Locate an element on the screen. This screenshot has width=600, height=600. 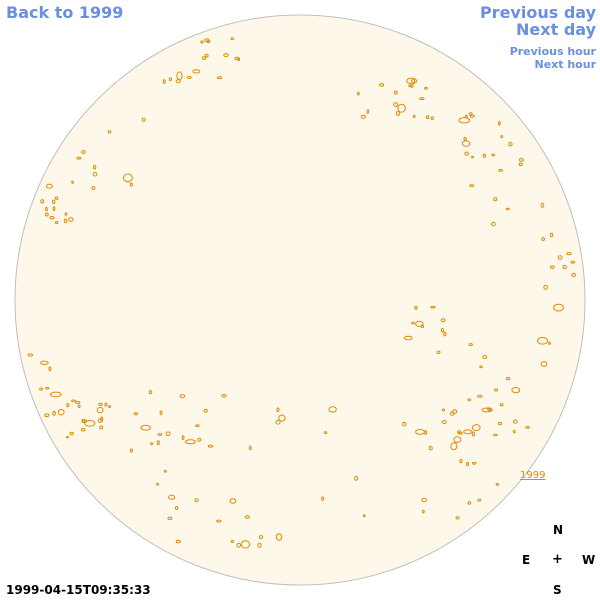
back-to-year-link: Back to 1999 is located at coordinates (65, 12).